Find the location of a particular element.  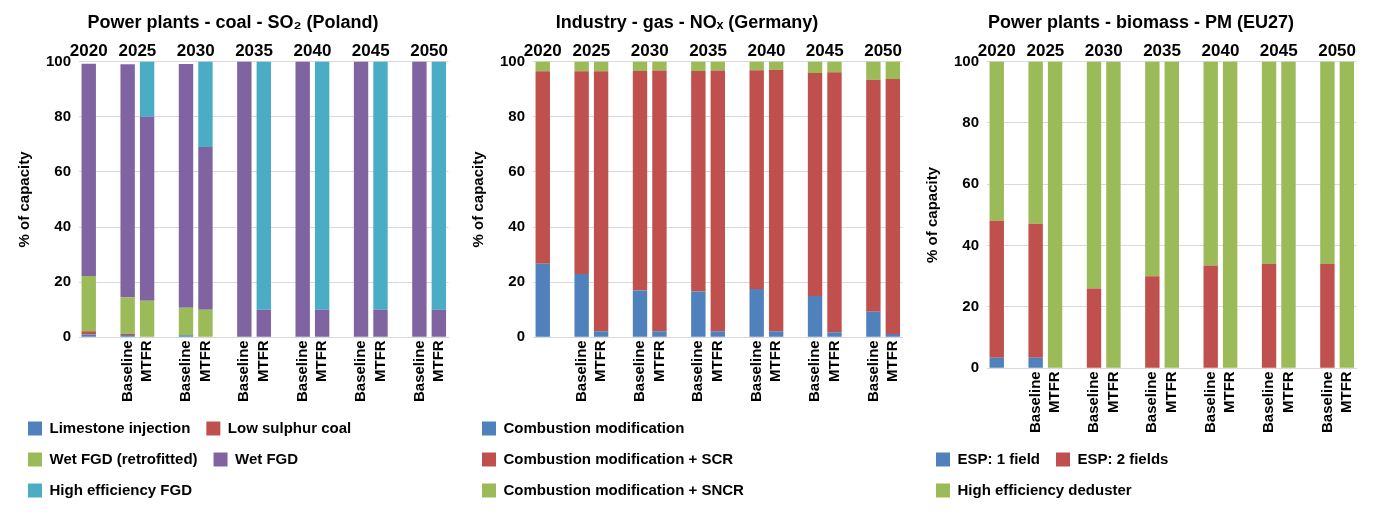

chart-title: Power plants - biomass - PM (EU27) is located at coordinates (1141, 21).